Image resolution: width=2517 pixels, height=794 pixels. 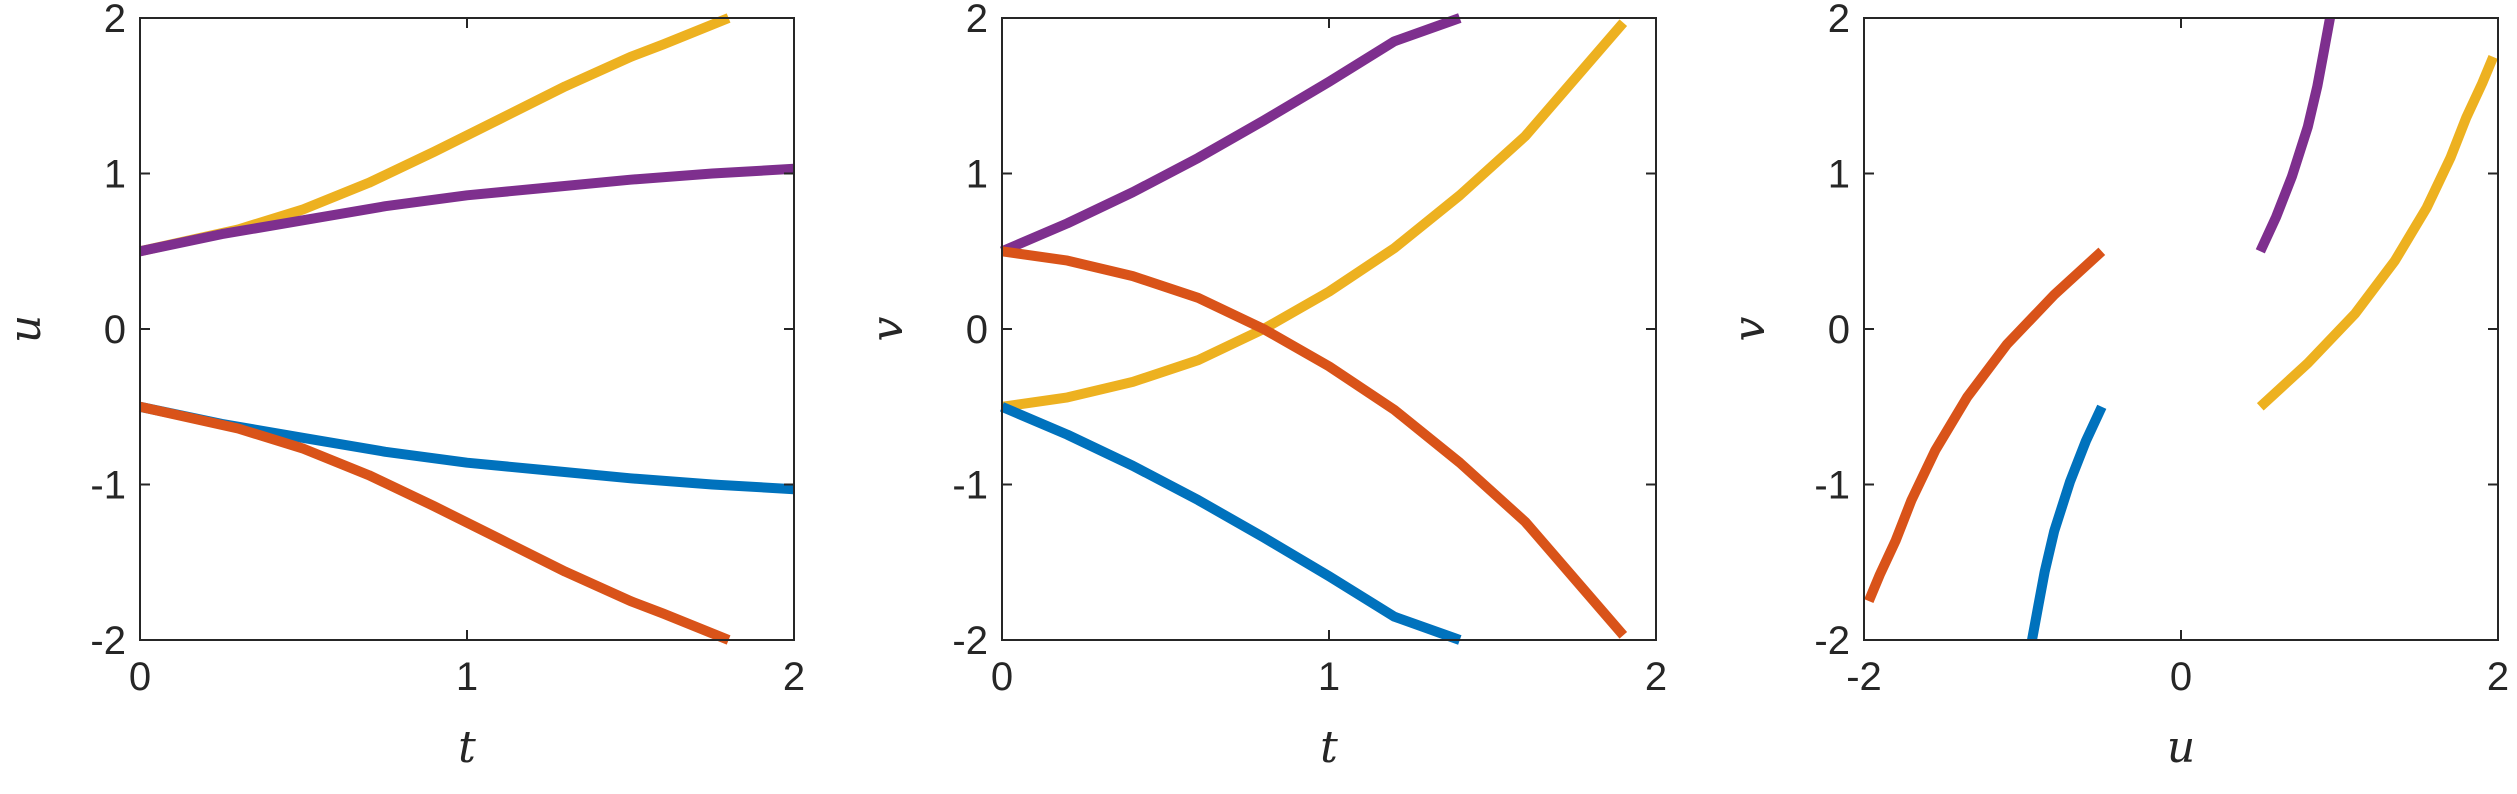 What do you see at coordinates (25, 329) in the screenshot?
I see `y-axis-label: u` at bounding box center [25, 329].